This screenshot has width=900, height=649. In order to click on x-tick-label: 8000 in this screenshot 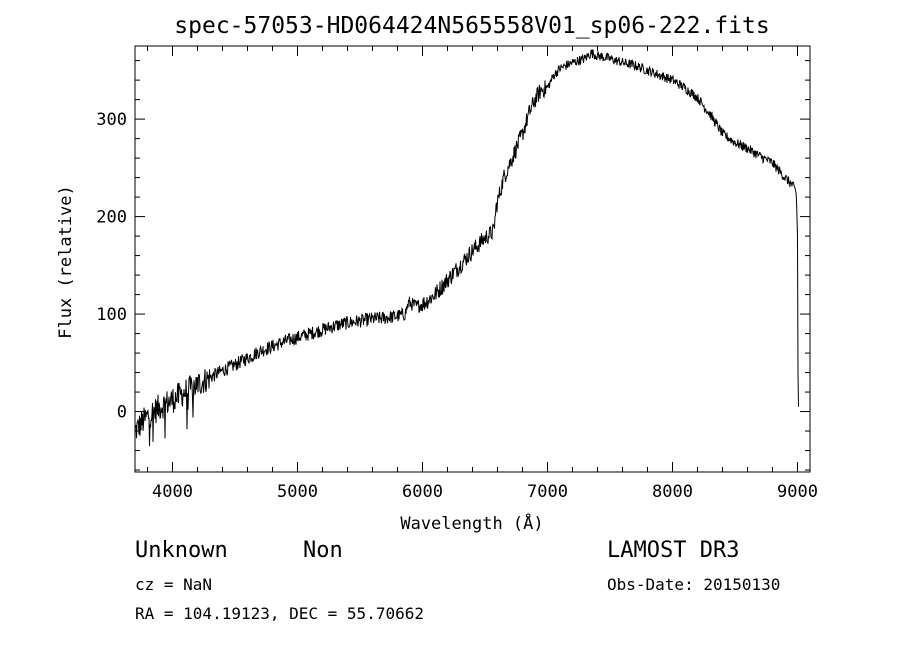, I will do `click(672, 492)`.